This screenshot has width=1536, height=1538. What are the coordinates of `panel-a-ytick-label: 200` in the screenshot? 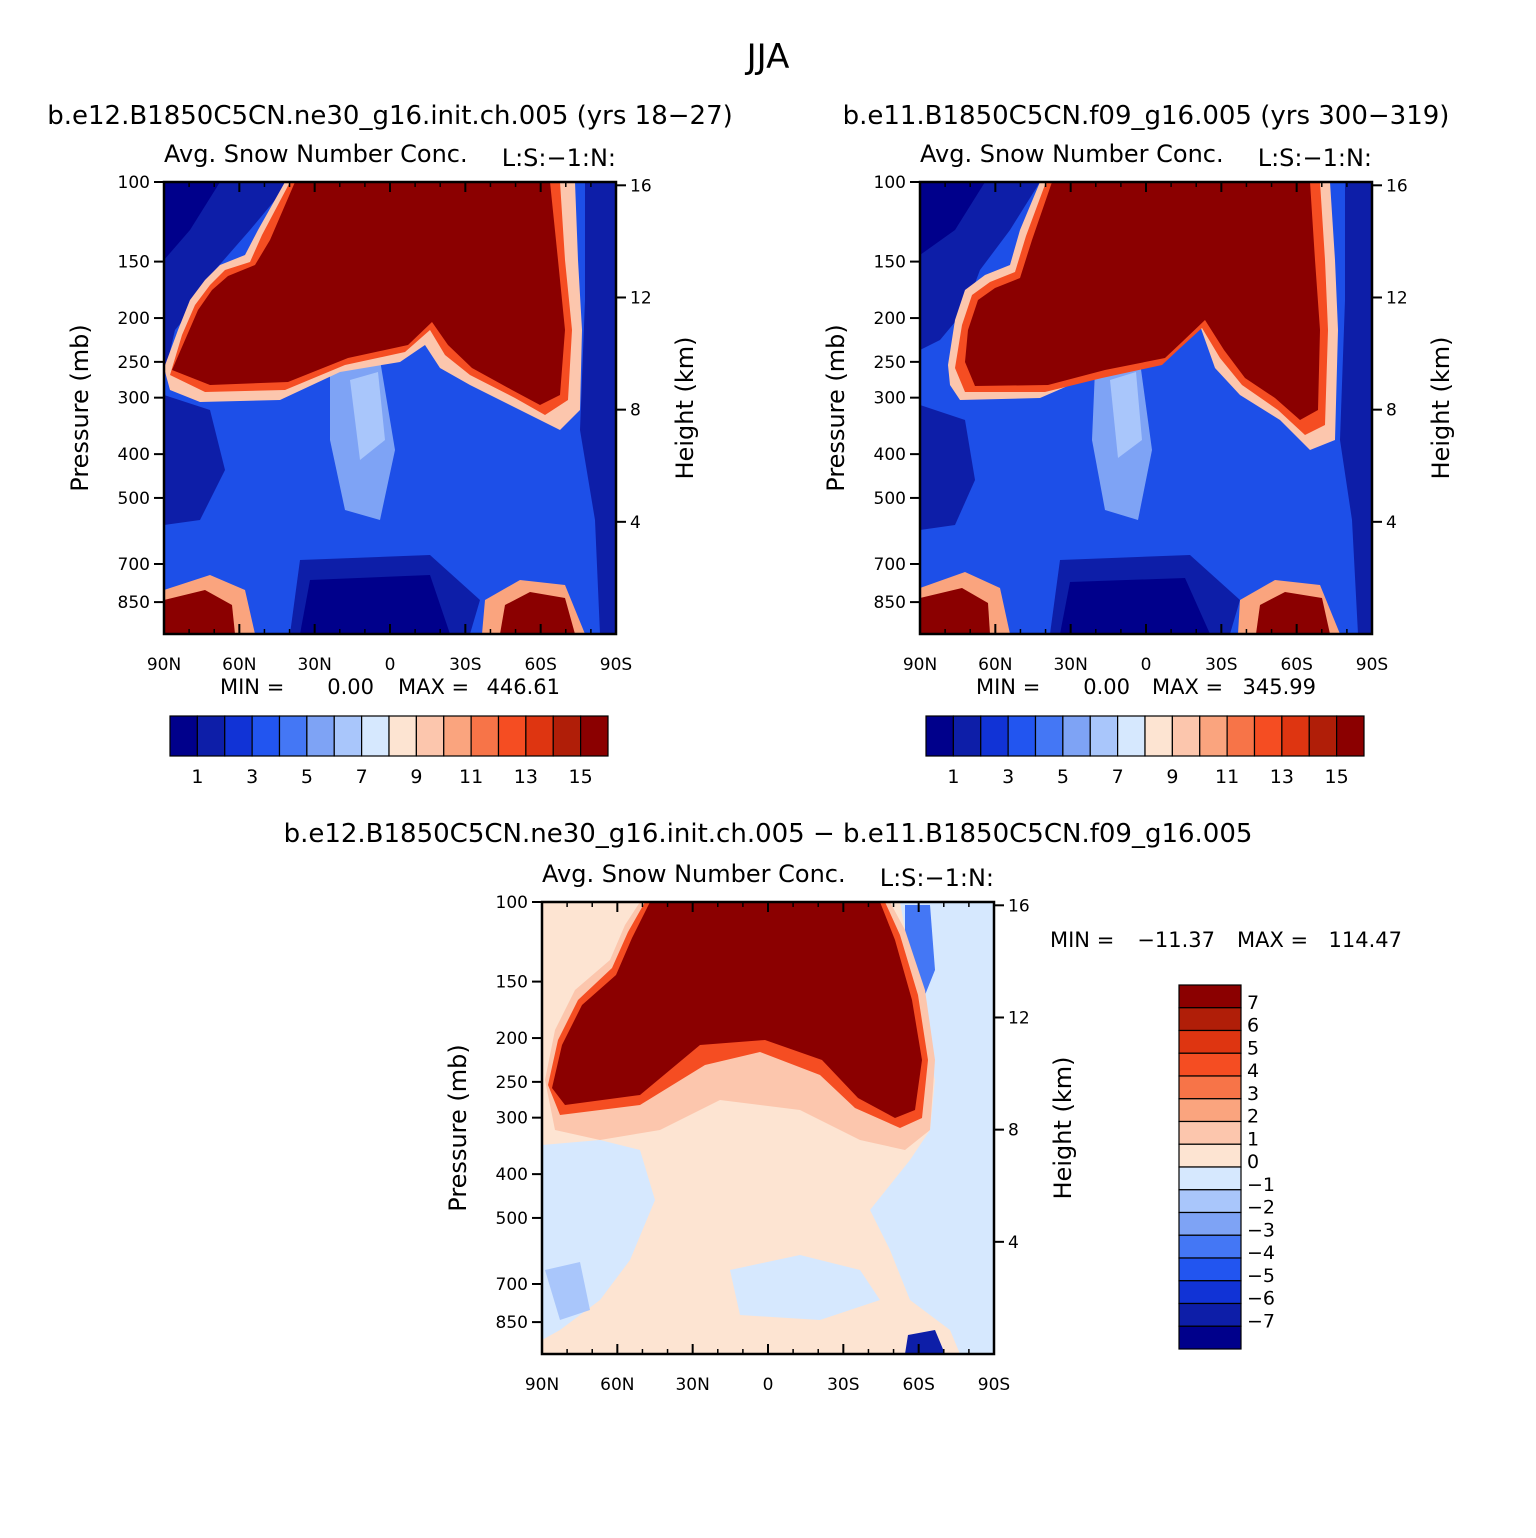 It's located at (134, 319).